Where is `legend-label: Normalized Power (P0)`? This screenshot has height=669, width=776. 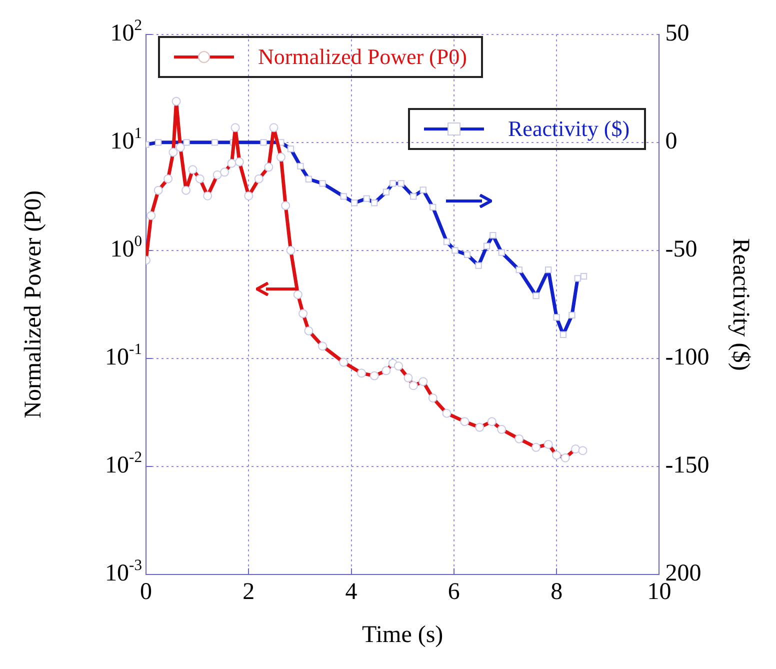 legend-label: Normalized Power (P0) is located at coordinates (362, 57).